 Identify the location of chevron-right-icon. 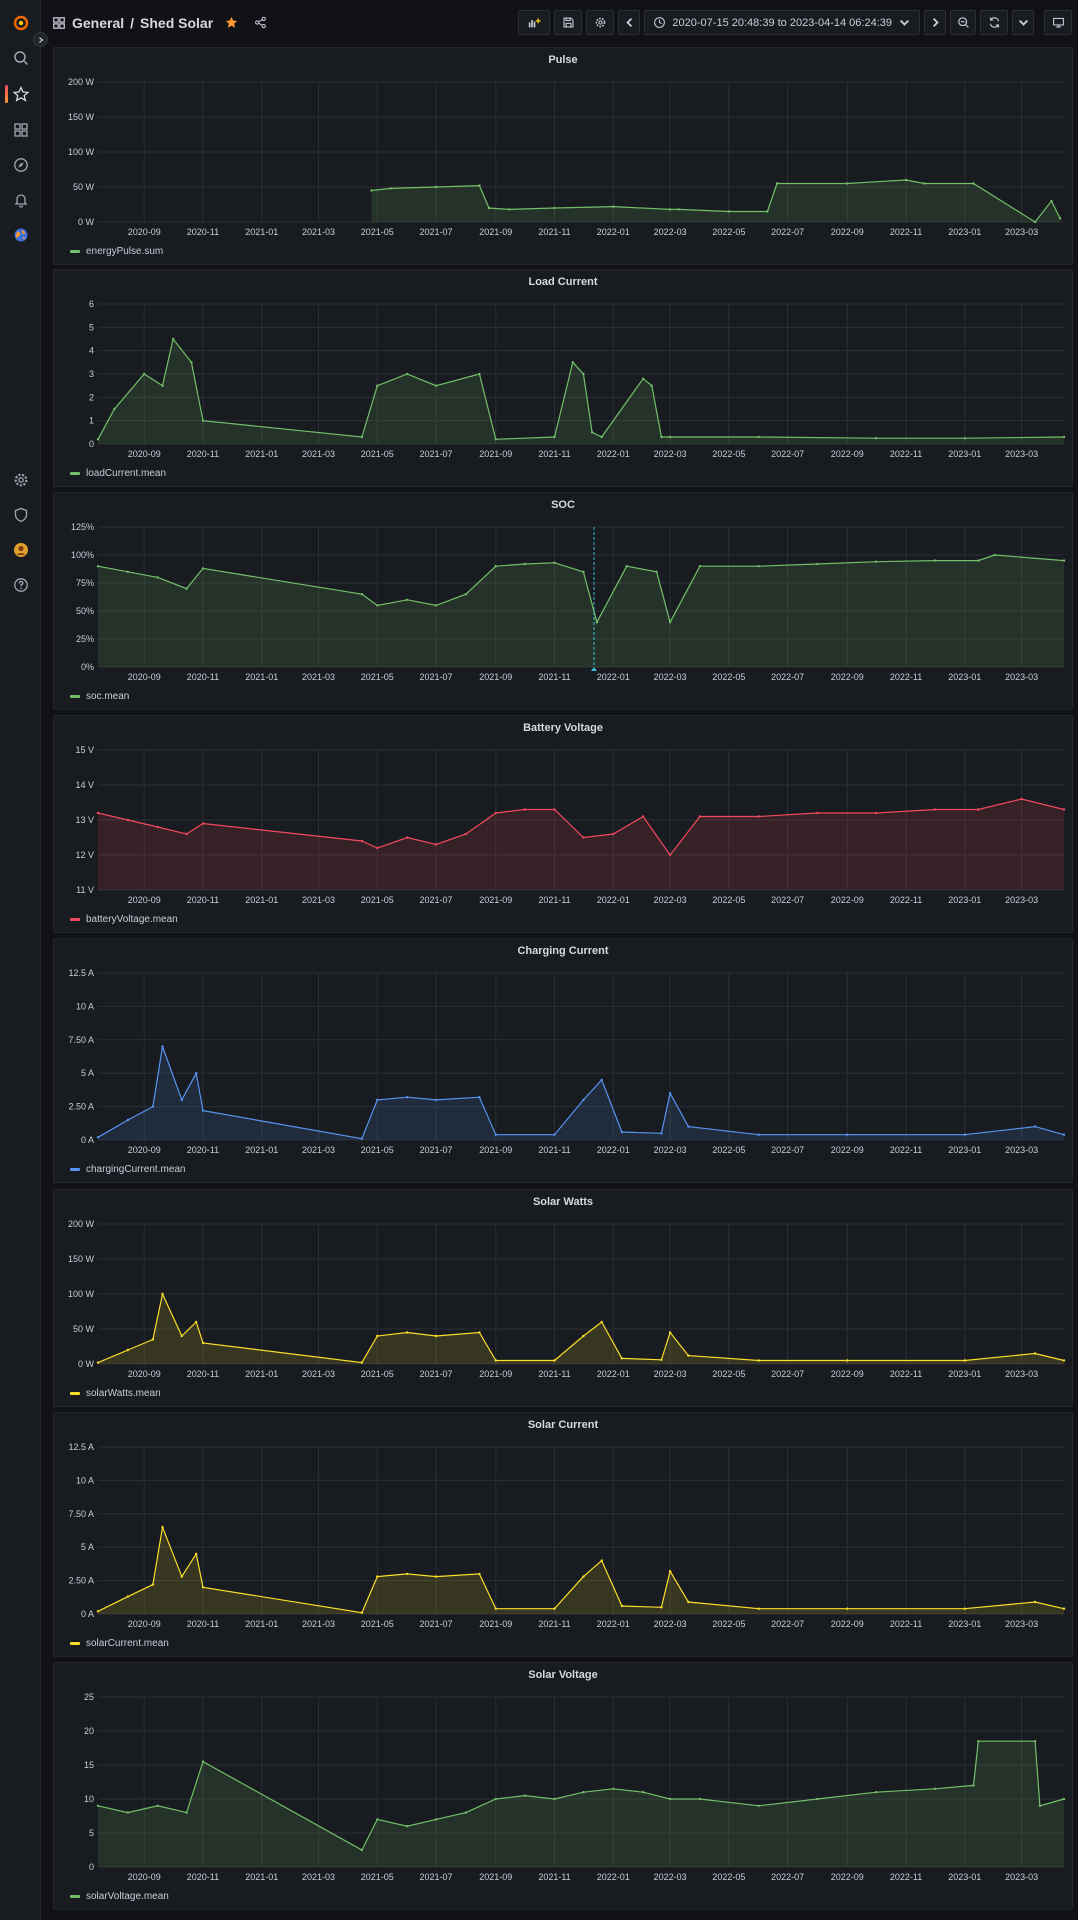
(41, 39).